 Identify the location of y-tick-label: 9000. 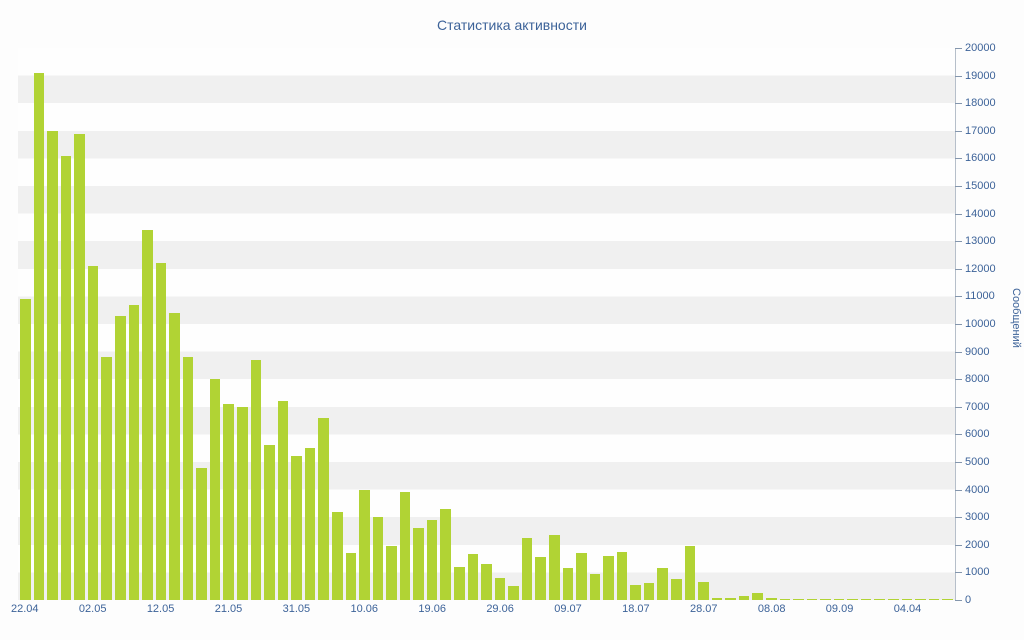
(977, 351).